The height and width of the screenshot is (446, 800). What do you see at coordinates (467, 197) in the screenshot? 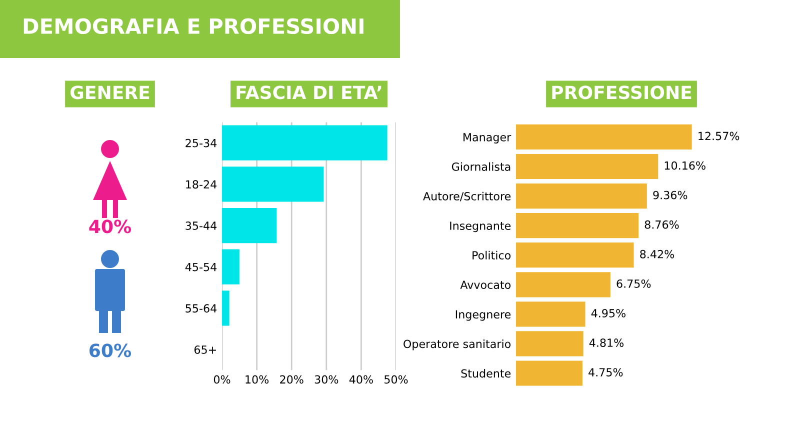
I see `y-tick-label: Autore/Scrittore` at bounding box center [467, 197].